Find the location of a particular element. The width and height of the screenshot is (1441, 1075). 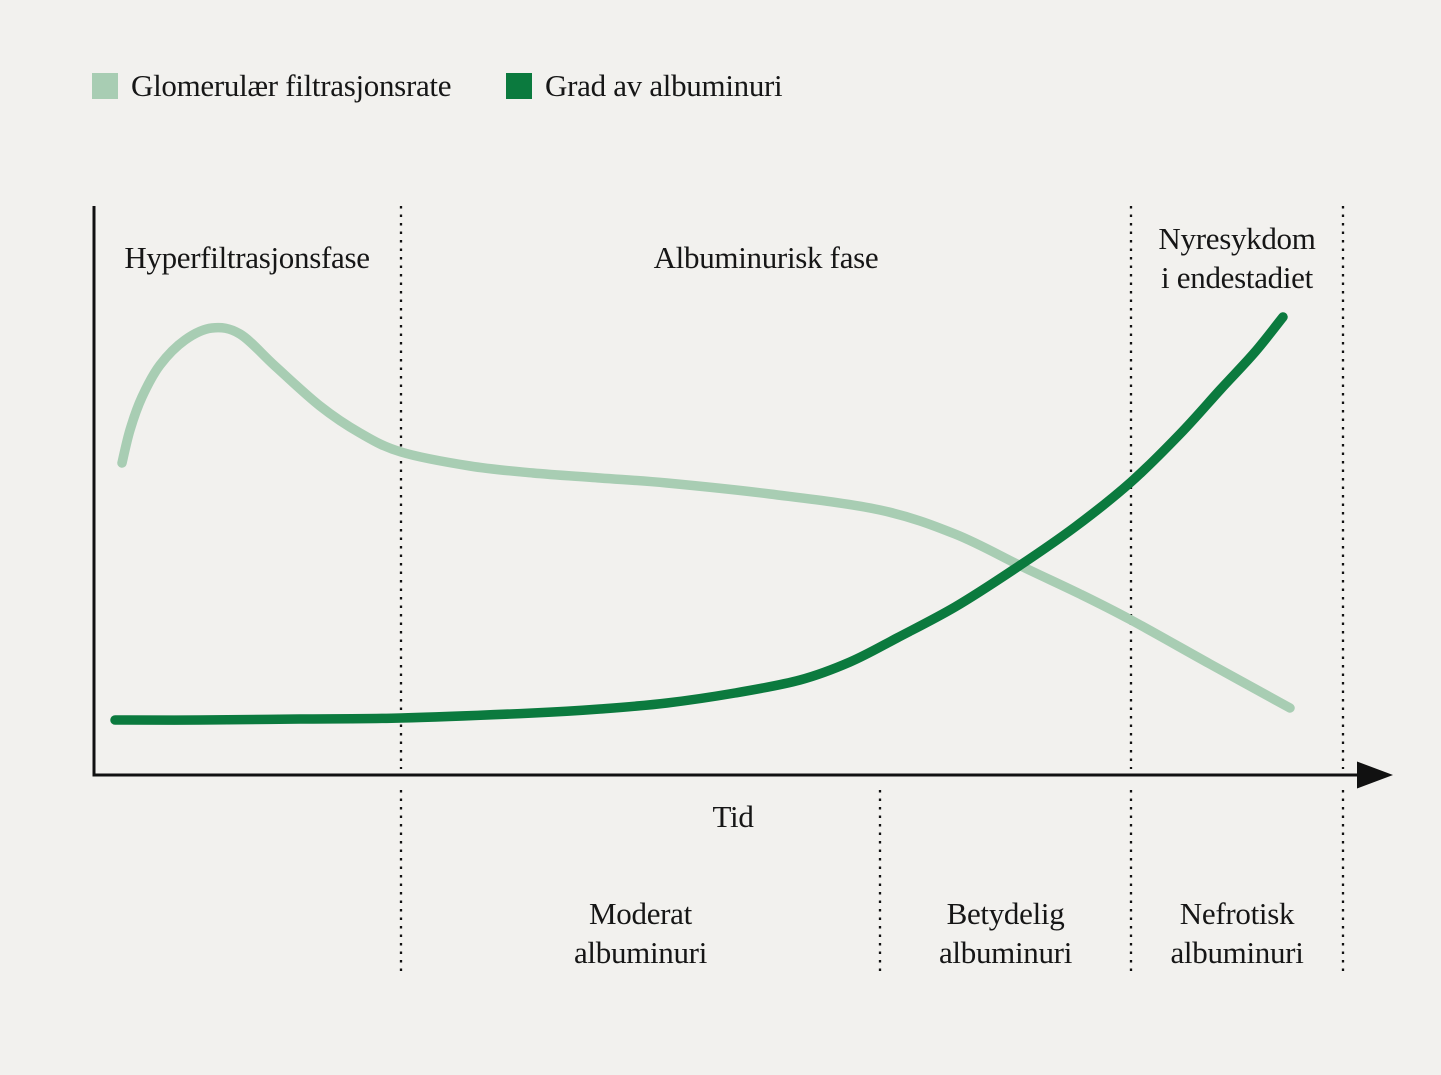

x-axis-label: Tid is located at coordinates (733, 816).